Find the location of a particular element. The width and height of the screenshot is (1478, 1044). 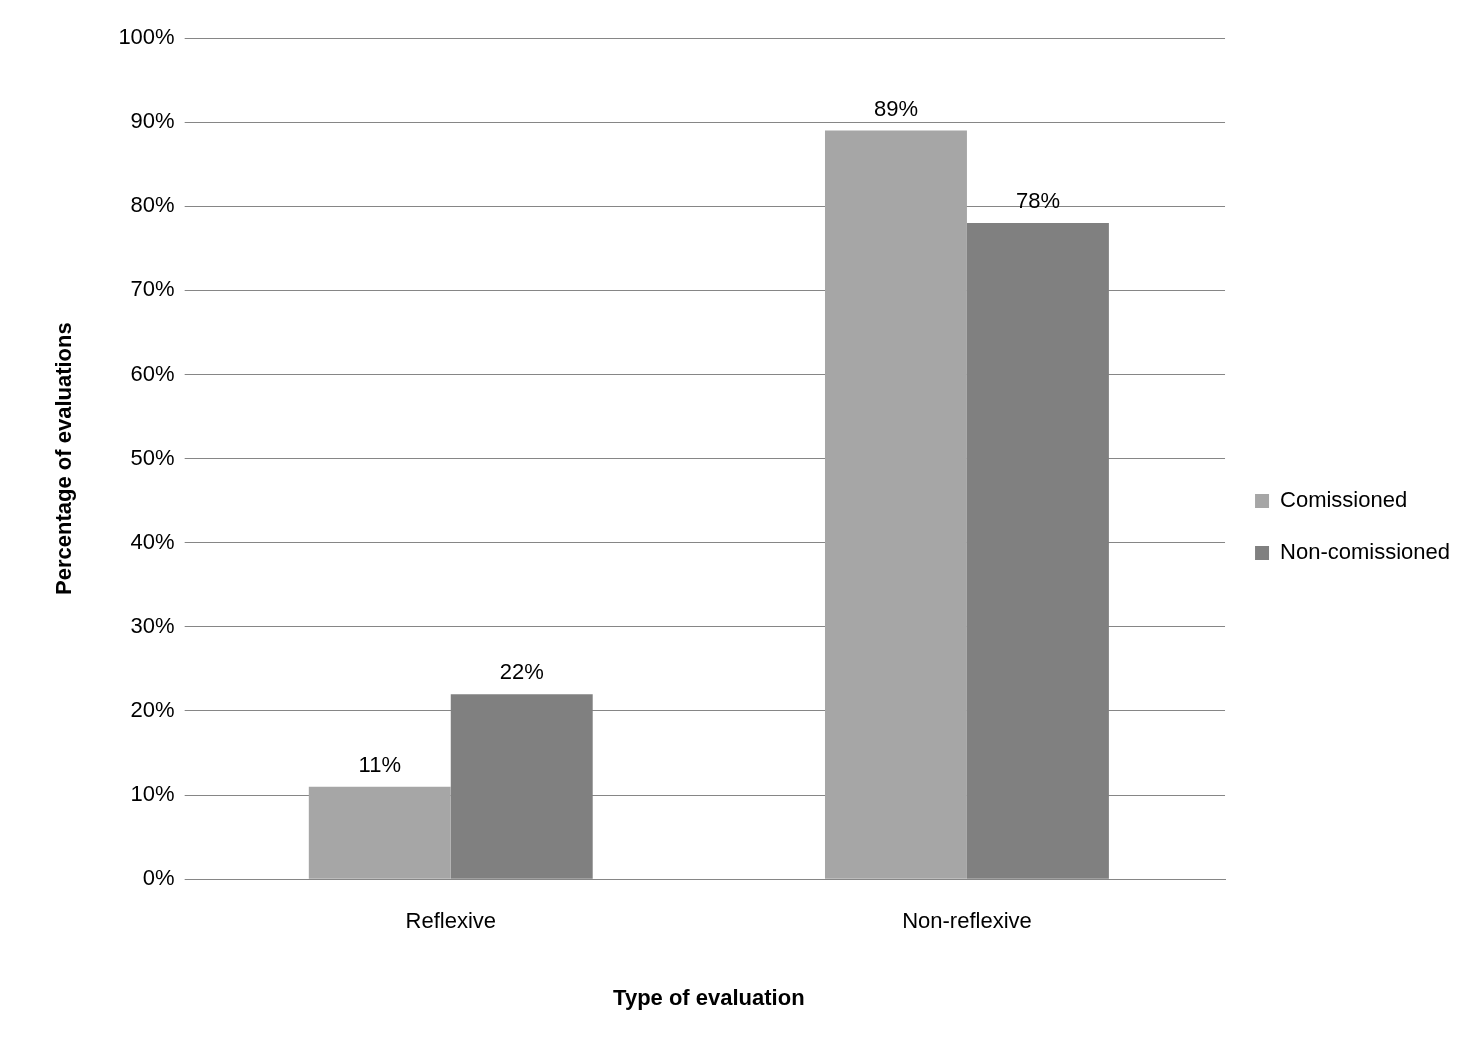

y-tick-label: 0% is located at coordinates (158, 878).